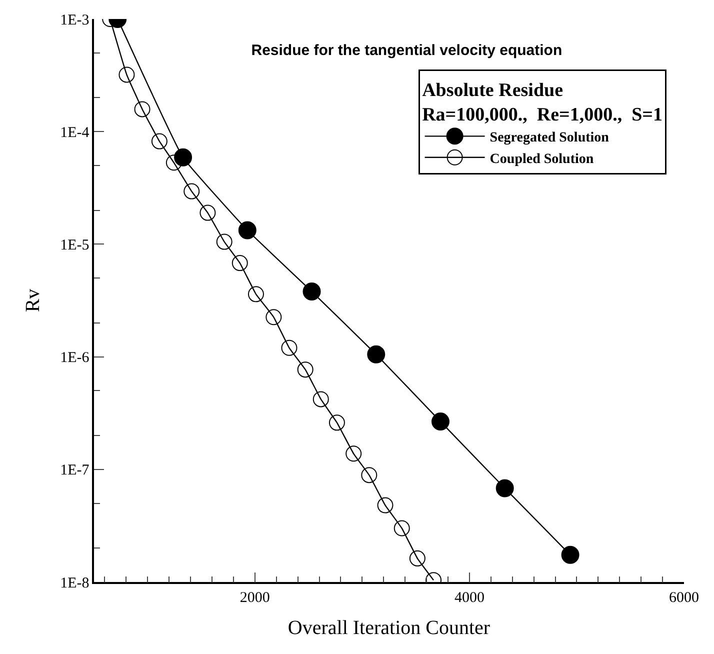  I want to click on y-tick-label: 1E-8, so click(75, 583).